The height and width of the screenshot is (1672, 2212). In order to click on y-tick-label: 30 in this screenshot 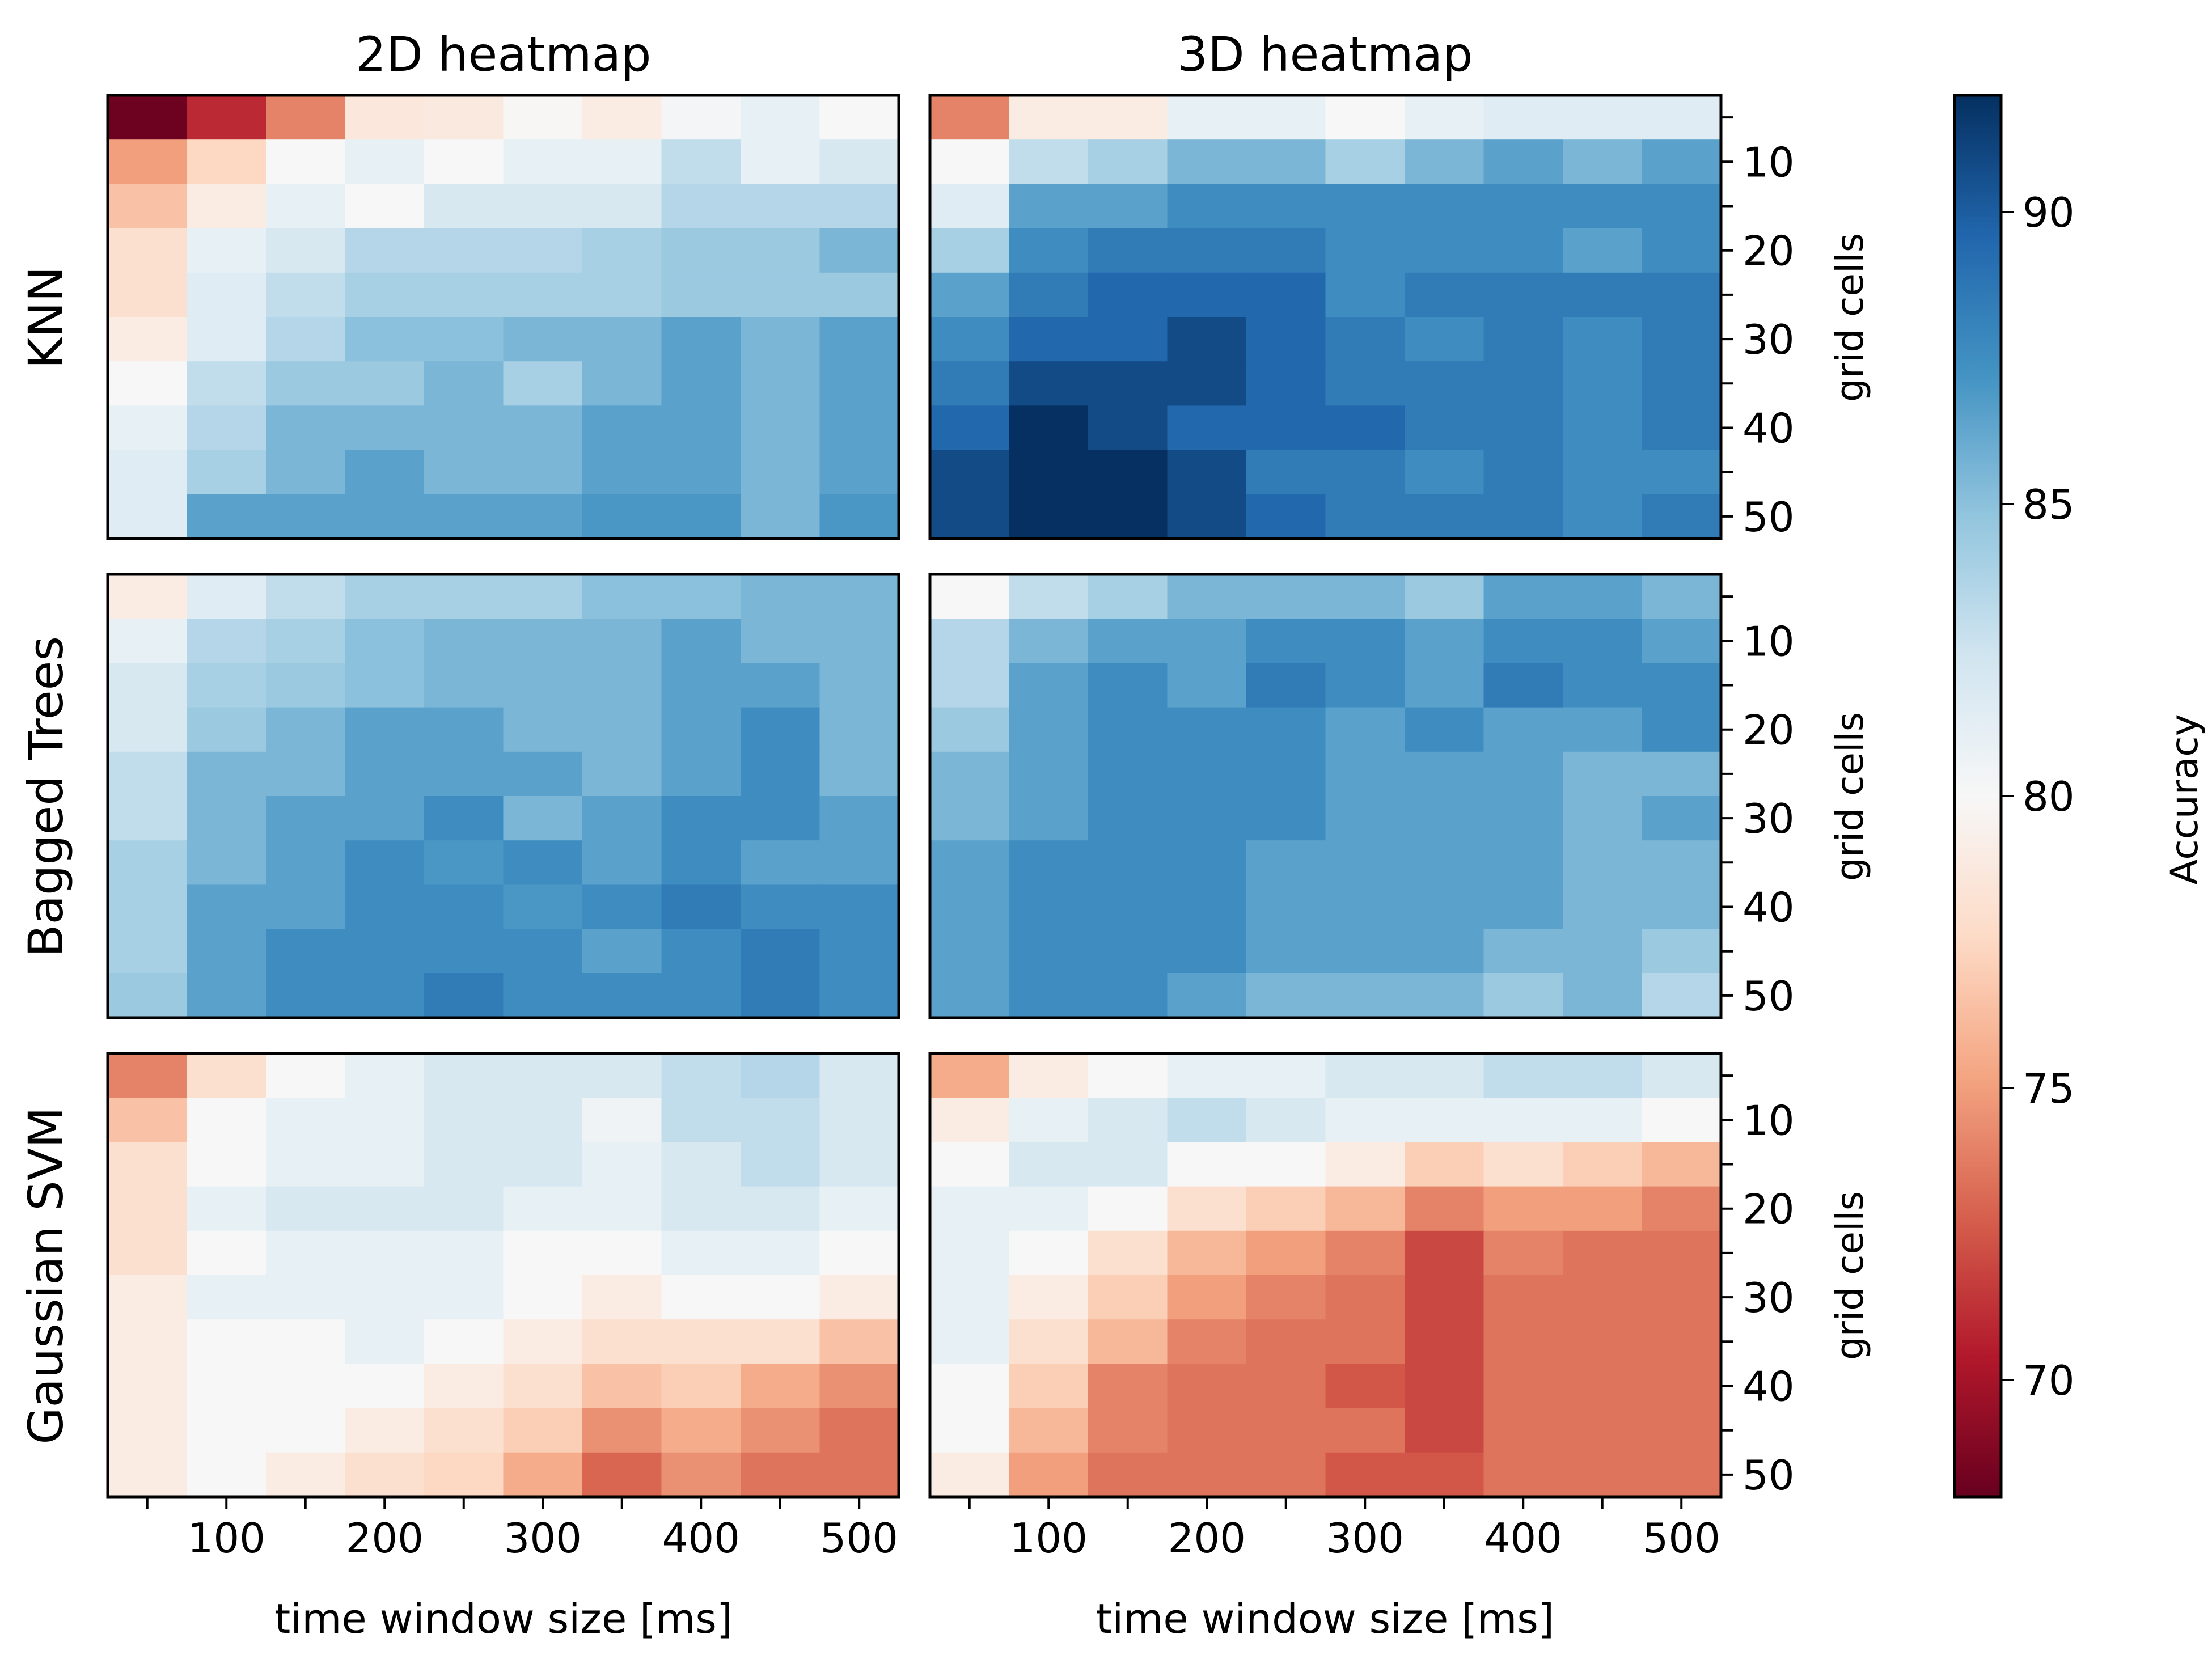, I will do `click(1768, 339)`.